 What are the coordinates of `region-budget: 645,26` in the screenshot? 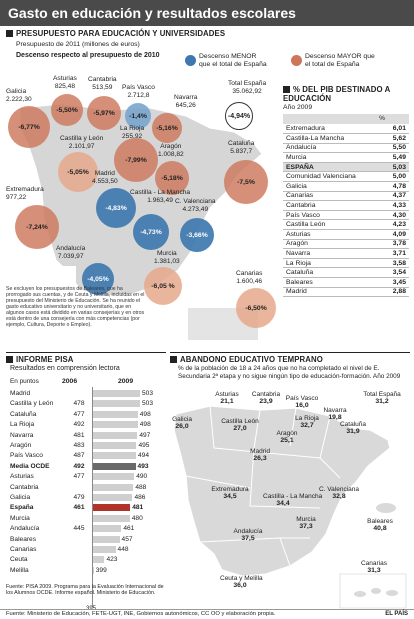 It's located at (185, 105).